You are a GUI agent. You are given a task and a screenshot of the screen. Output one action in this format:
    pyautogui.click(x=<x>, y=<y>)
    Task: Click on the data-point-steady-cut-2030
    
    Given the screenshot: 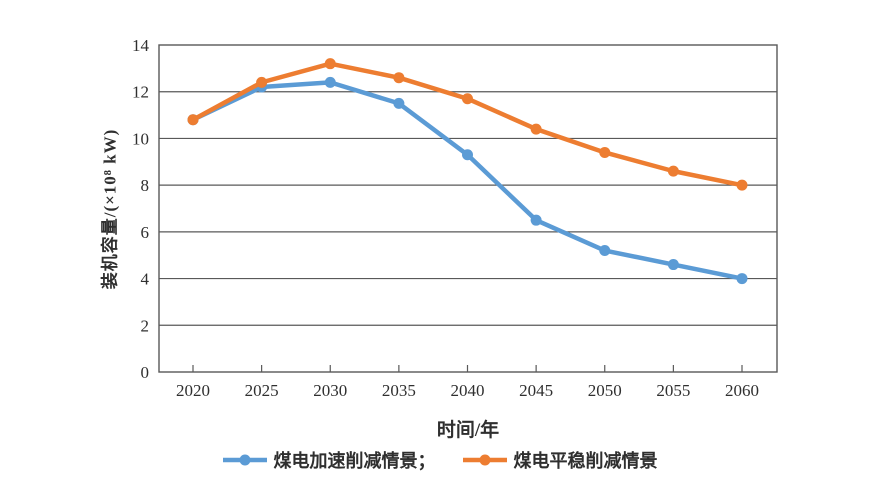 What is the action you would take?
    pyautogui.click(x=330, y=64)
    